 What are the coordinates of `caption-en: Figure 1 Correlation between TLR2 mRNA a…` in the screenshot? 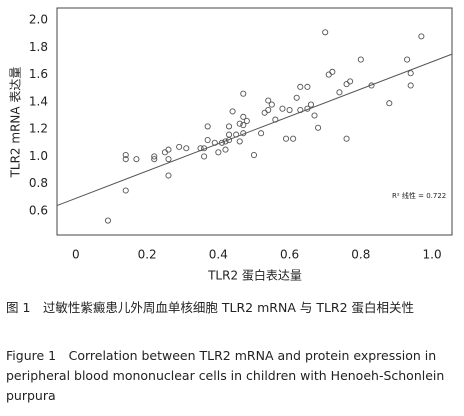 It's located at (225, 375).